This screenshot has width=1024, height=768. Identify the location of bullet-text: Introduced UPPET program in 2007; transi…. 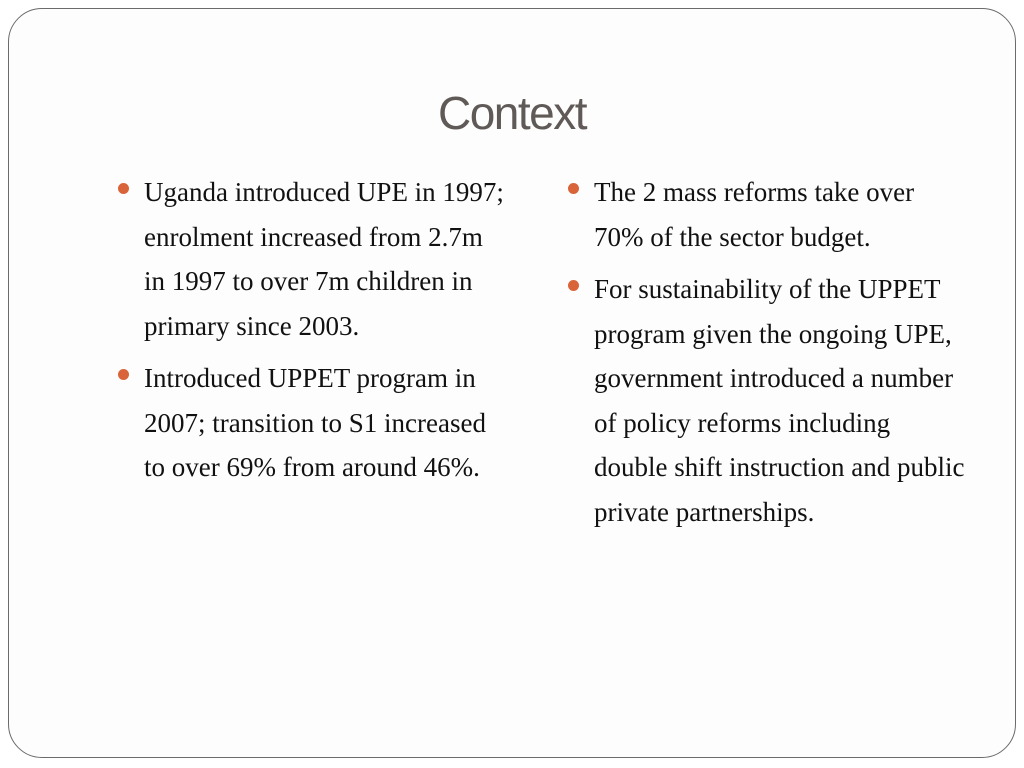
(315, 422).